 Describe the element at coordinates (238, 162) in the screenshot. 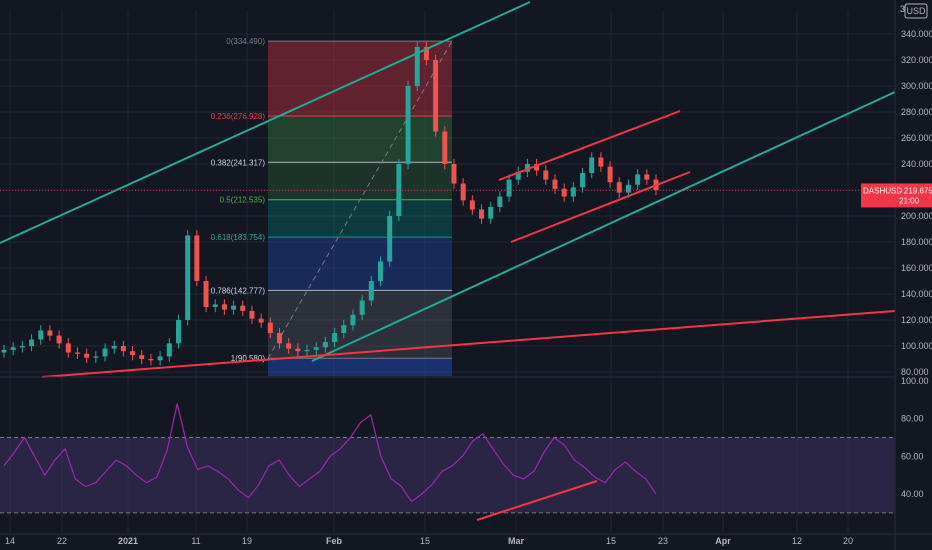

I see `fib-level-label: 0.382(241.317)` at that location.